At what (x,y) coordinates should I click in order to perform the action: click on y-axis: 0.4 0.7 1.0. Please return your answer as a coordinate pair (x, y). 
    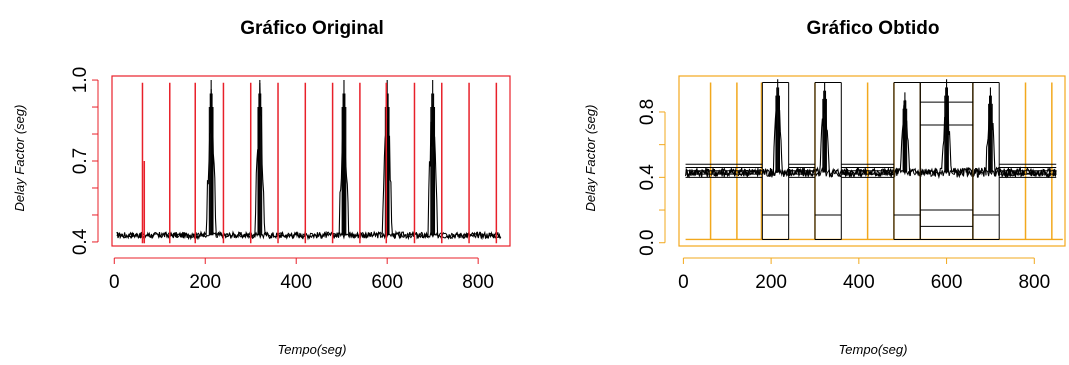
    Looking at the image, I should click on (84, 161).